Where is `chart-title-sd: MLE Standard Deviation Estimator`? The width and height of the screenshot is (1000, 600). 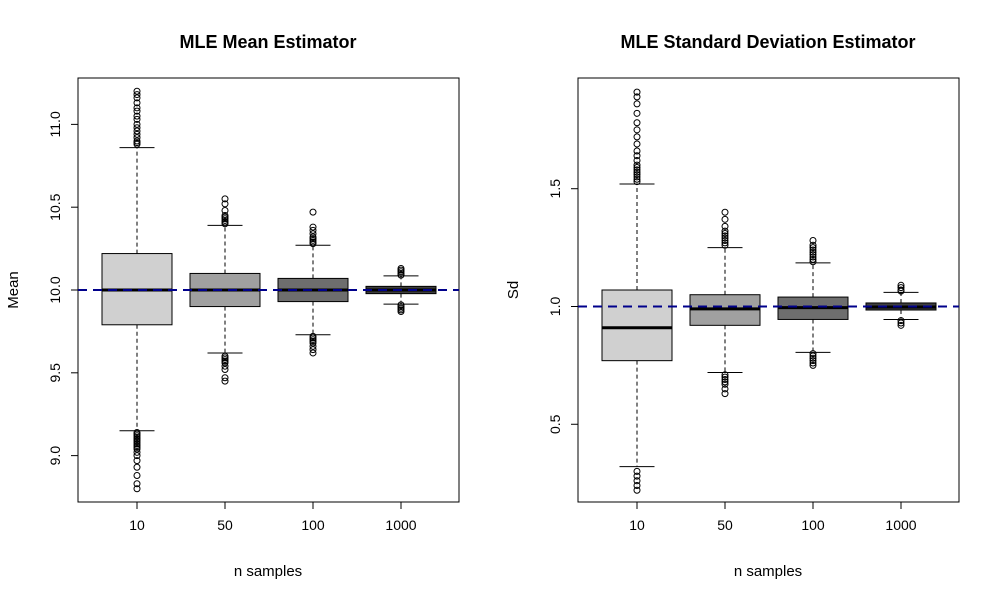
chart-title-sd: MLE Standard Deviation Estimator is located at coordinates (767, 42).